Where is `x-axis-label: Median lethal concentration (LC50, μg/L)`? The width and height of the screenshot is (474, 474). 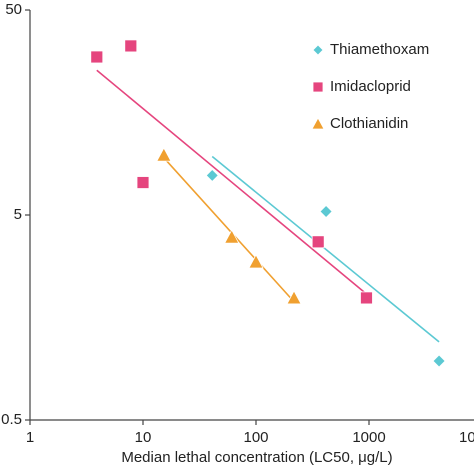
x-axis-label: Median lethal concentration (LC50, μg/L) is located at coordinates (256, 457).